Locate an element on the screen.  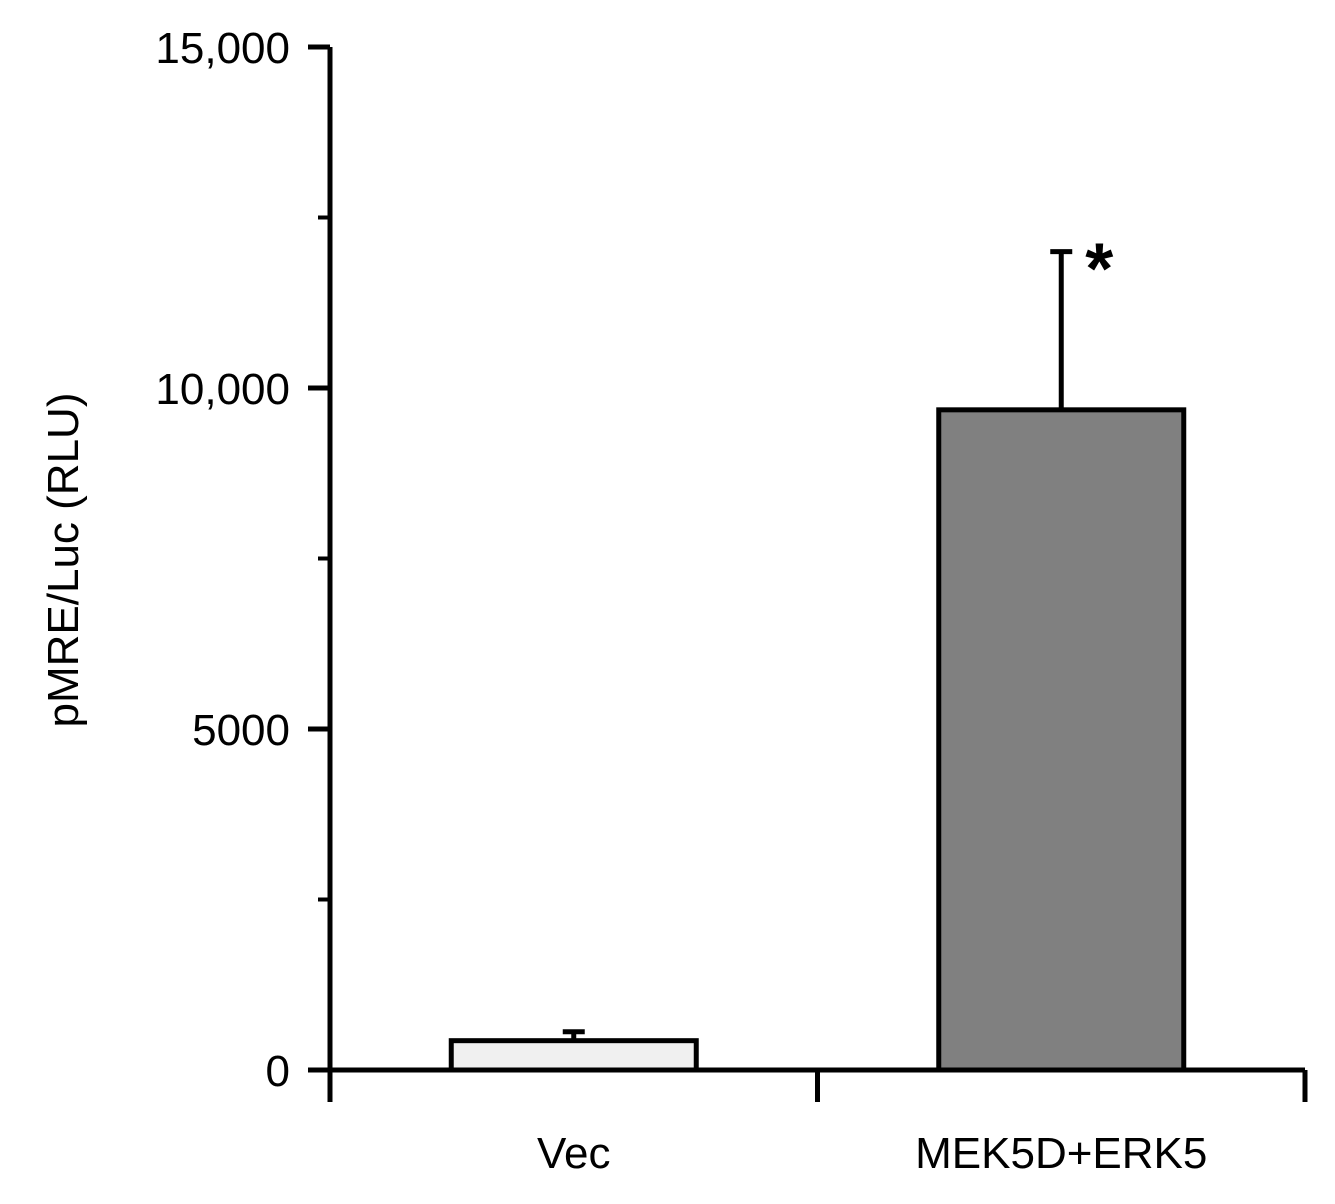
significance-annotation: * is located at coordinates (1099, 270).